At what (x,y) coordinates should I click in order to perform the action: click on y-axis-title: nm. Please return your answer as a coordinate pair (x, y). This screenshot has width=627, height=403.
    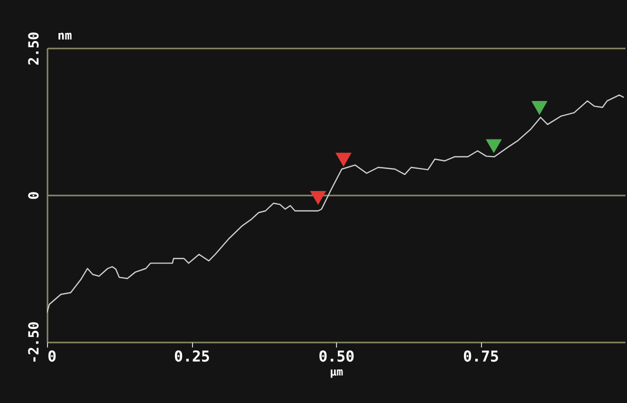
    Looking at the image, I should click on (65, 35).